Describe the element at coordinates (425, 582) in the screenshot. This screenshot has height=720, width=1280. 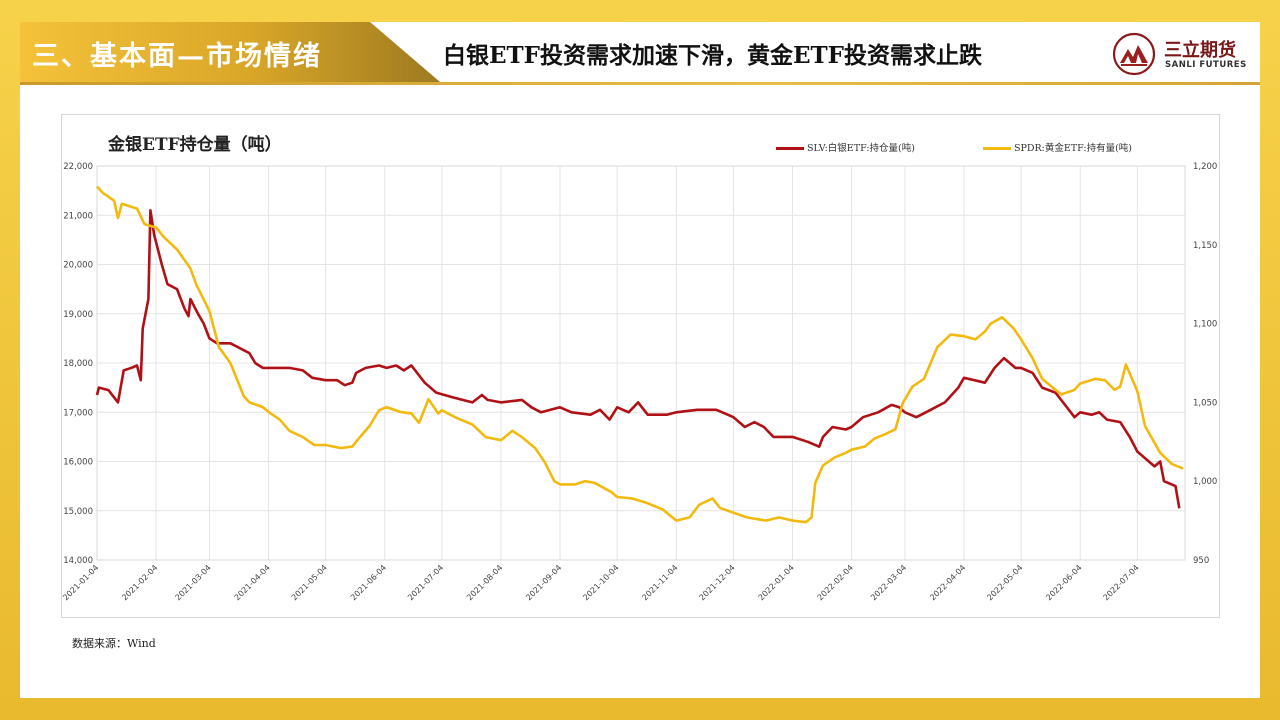
I see `x-tick-label: 2021-07-04` at that location.